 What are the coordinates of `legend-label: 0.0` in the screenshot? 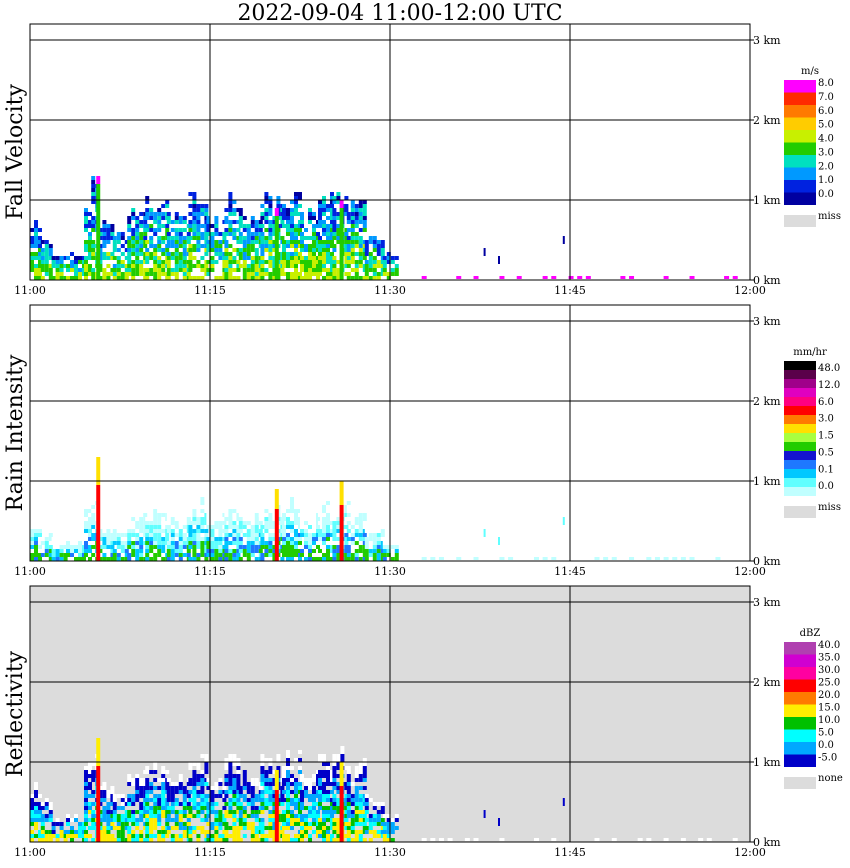 It's located at (826, 194).